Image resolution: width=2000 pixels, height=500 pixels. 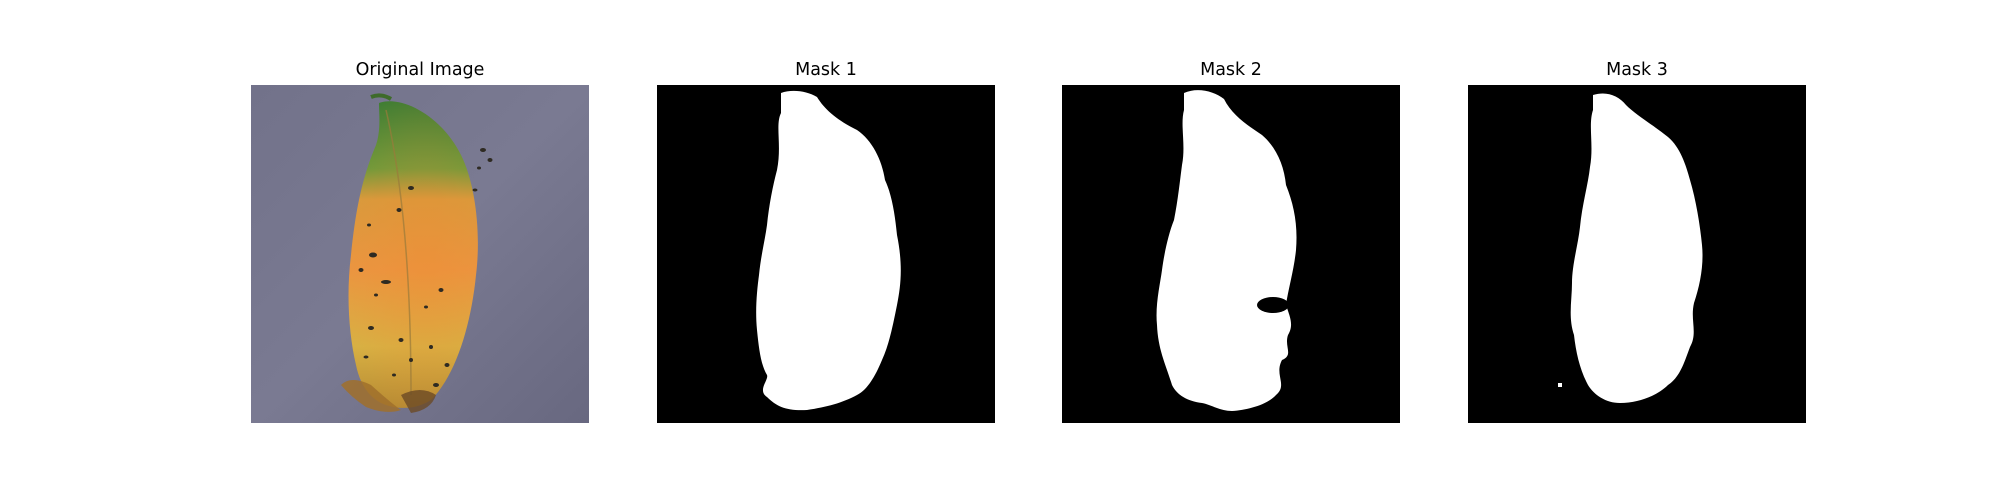 I want to click on panel-mask-2: Mask 2, so click(x=1231, y=239).